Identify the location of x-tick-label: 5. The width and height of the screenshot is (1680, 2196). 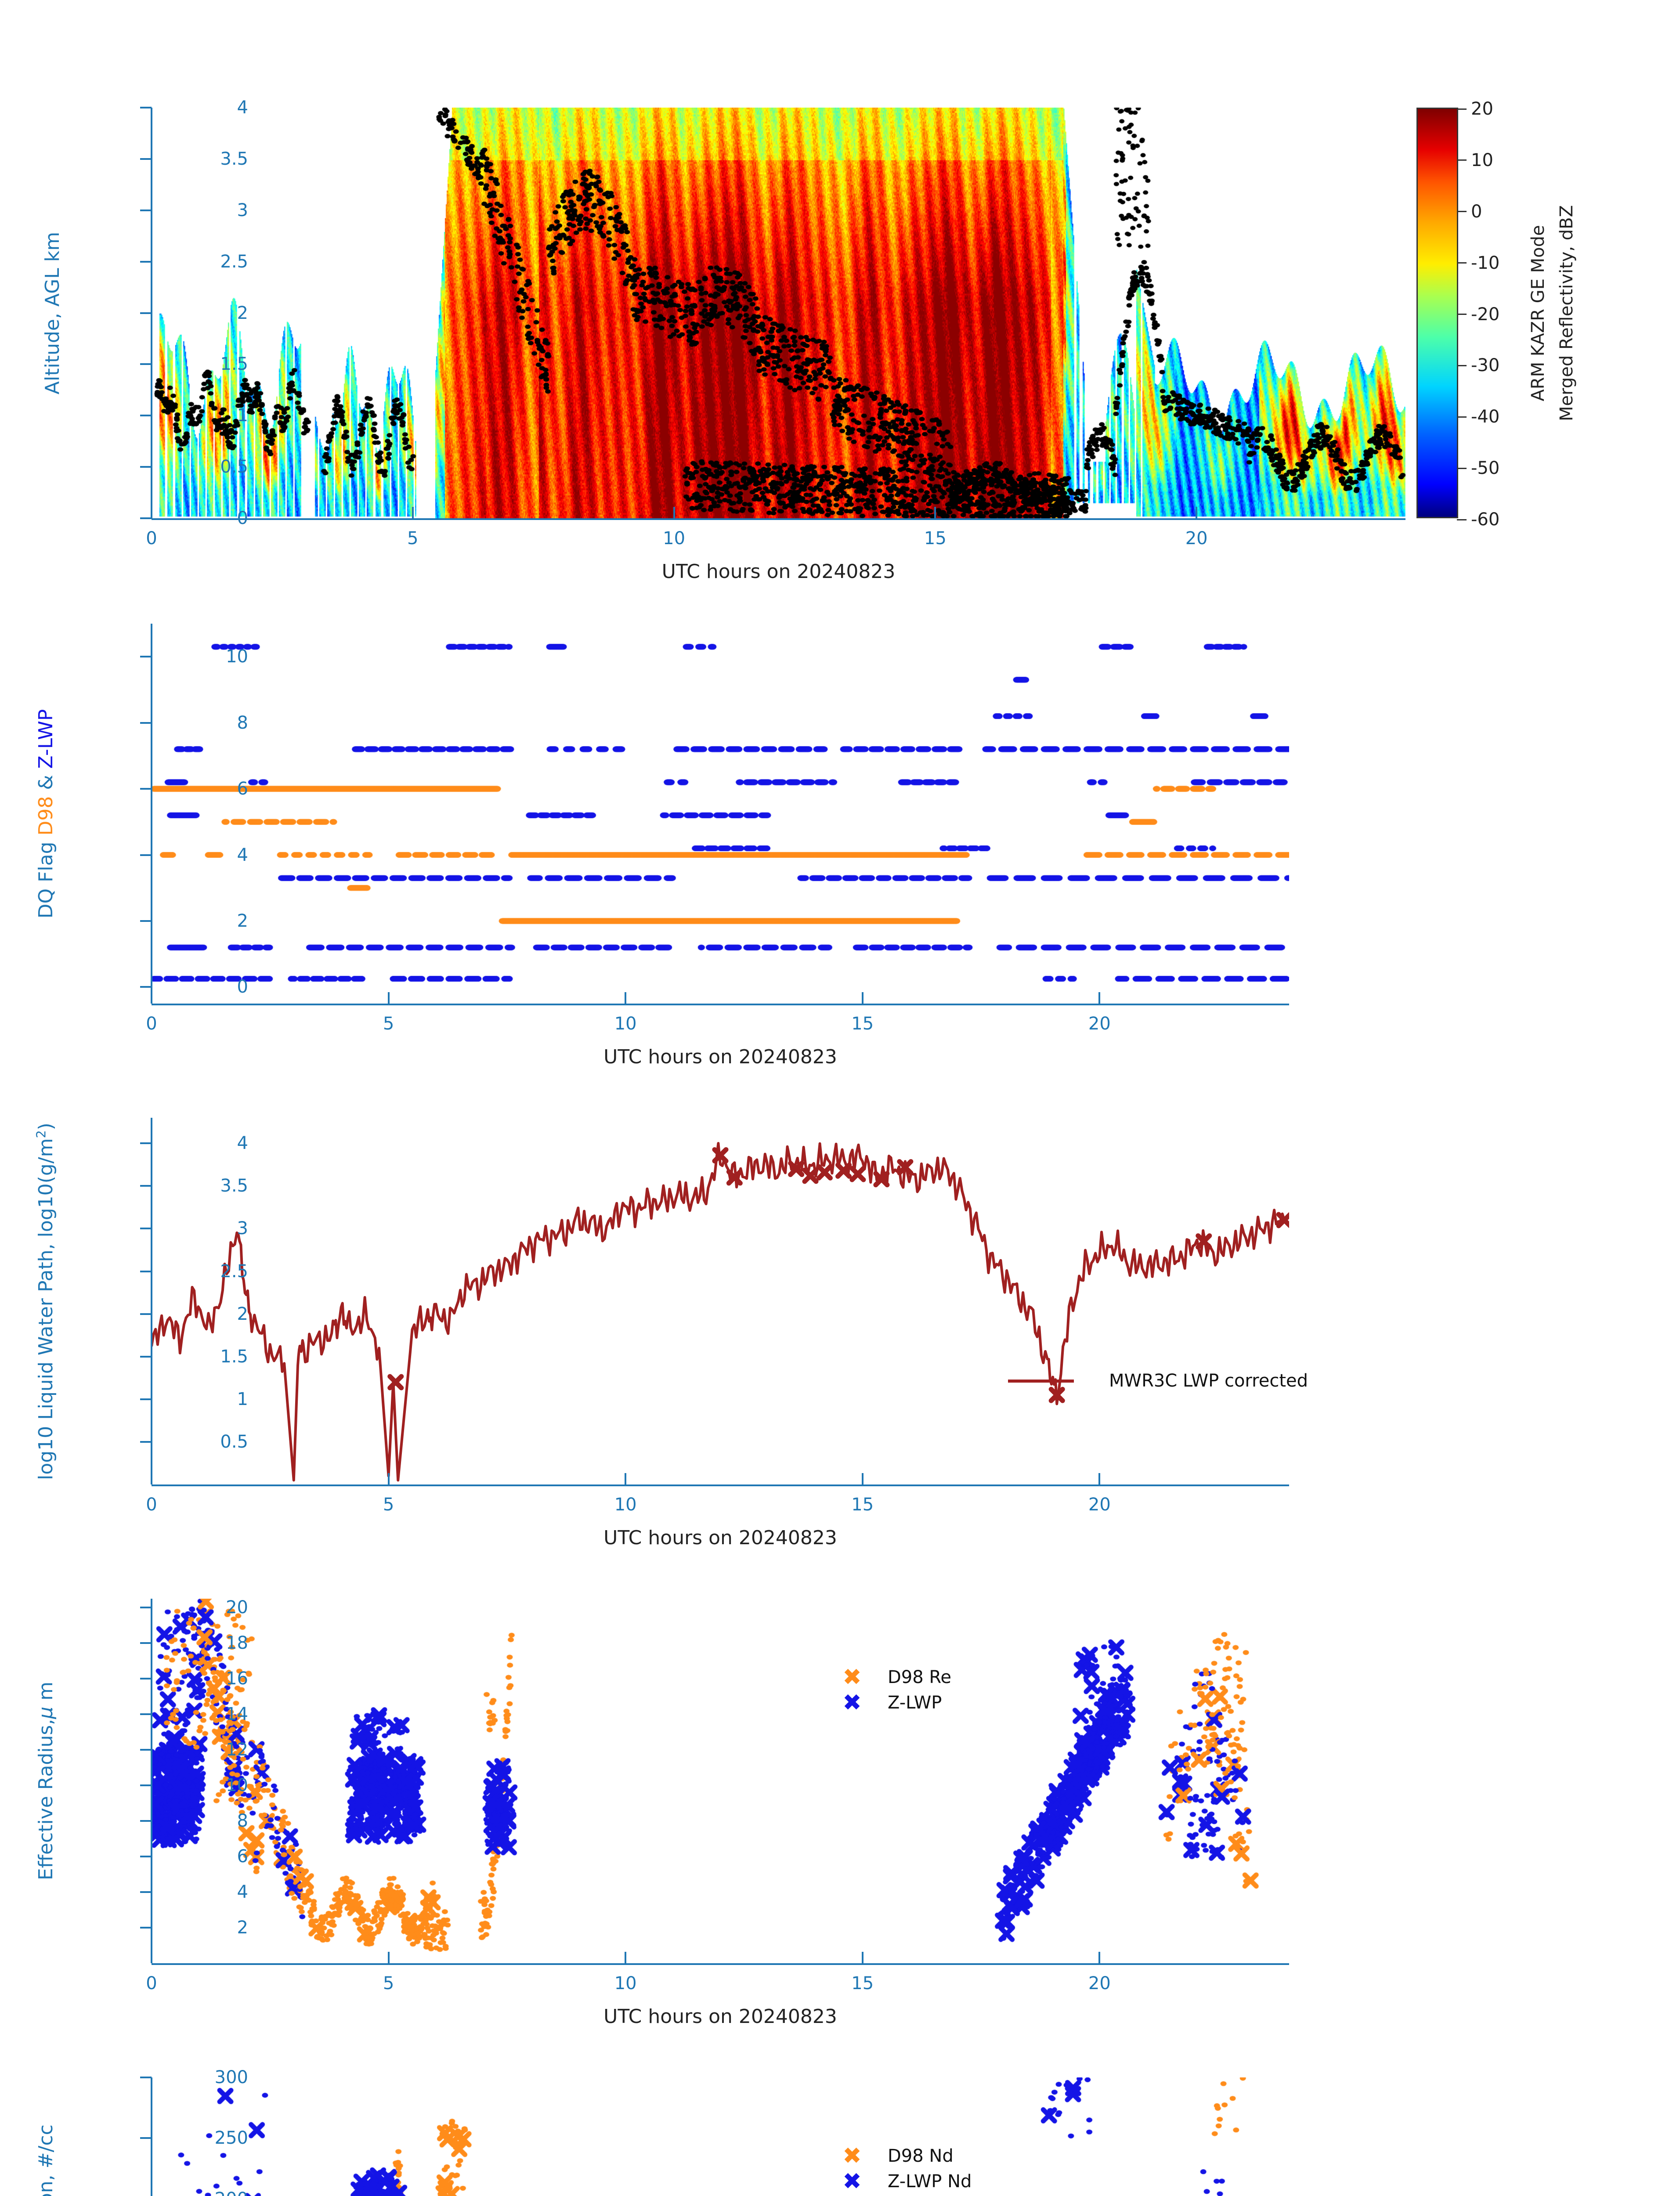
(388, 1505).